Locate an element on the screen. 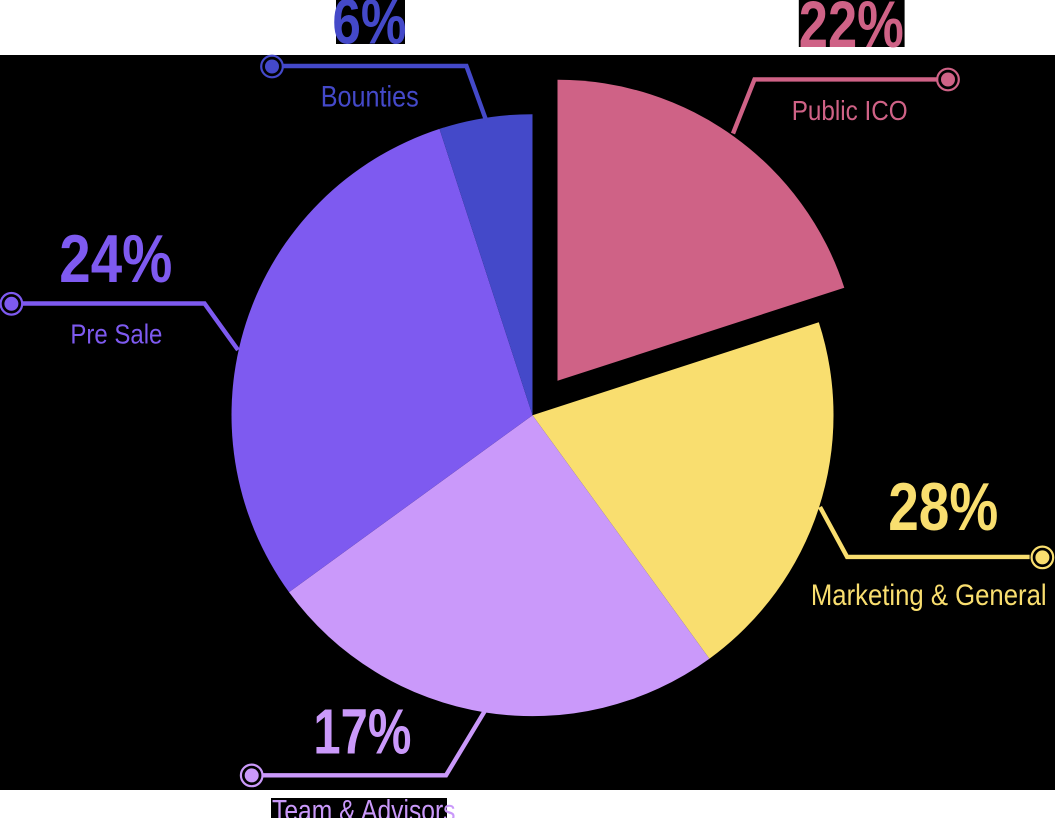  svg-text: 22% is located at coordinates (851, 30).